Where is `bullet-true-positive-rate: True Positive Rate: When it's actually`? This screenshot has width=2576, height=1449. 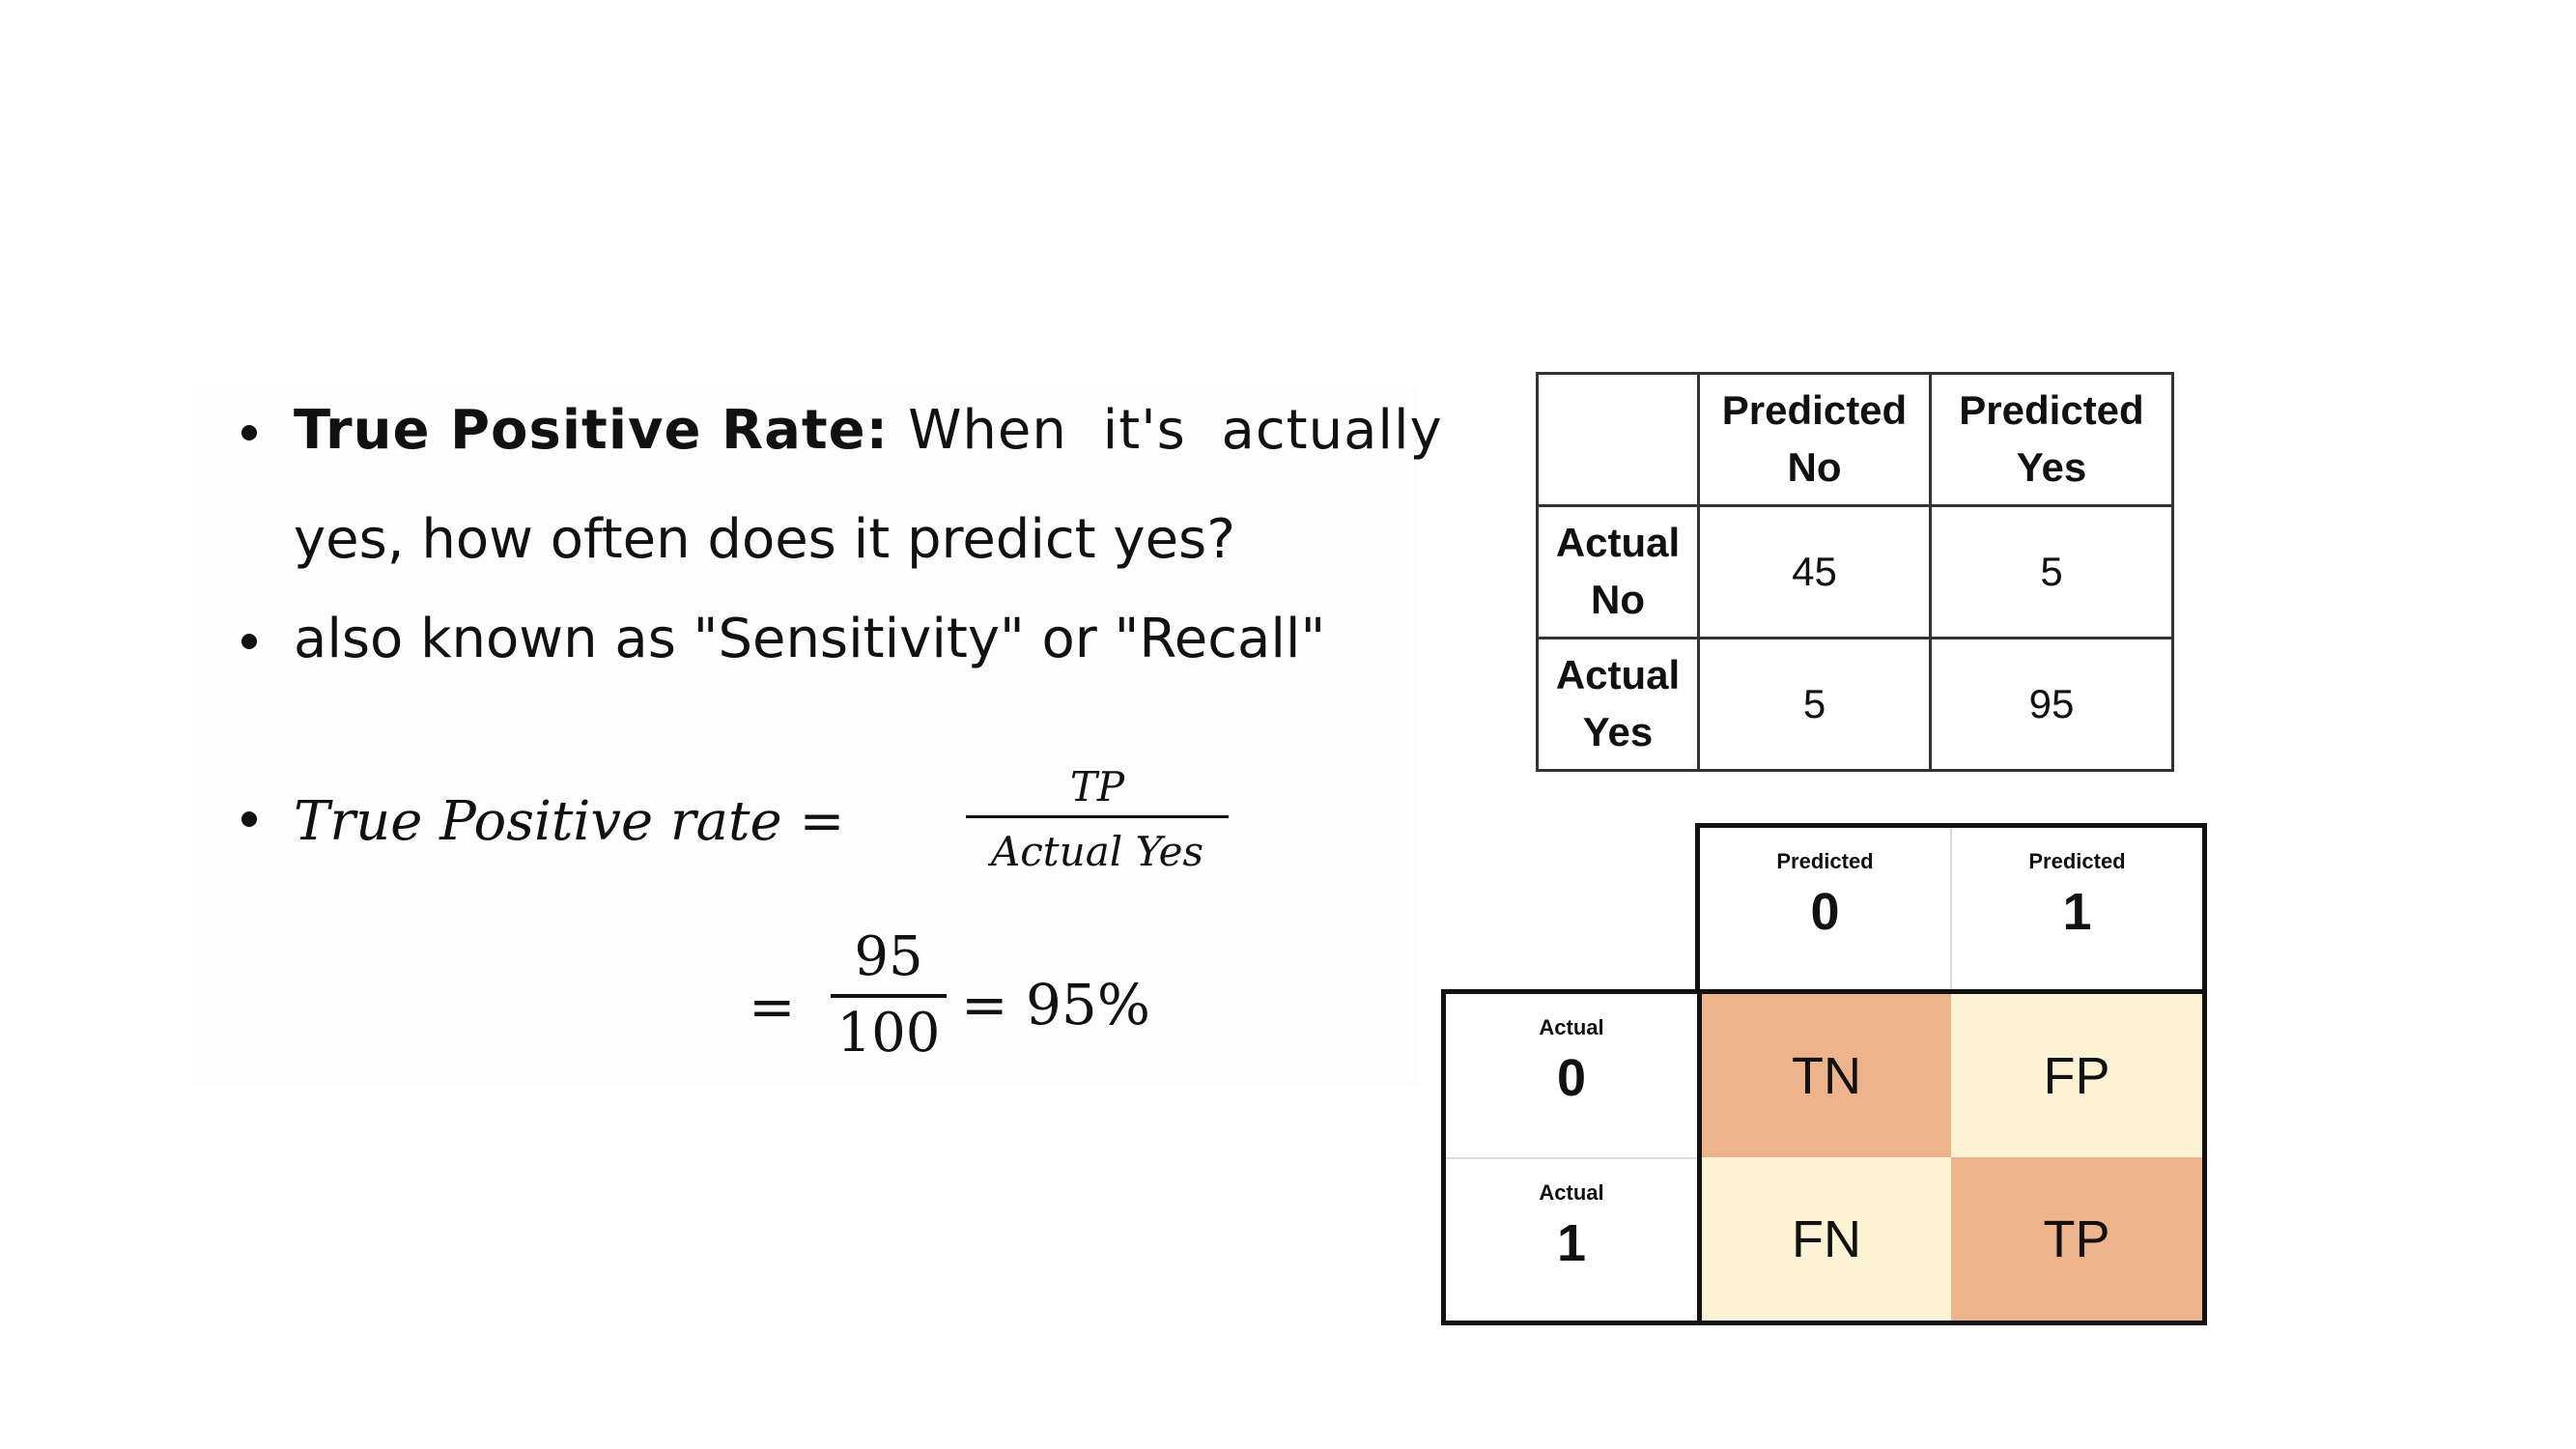 bullet-true-positive-rate: True Positive Rate: When it's actually is located at coordinates (842, 431).